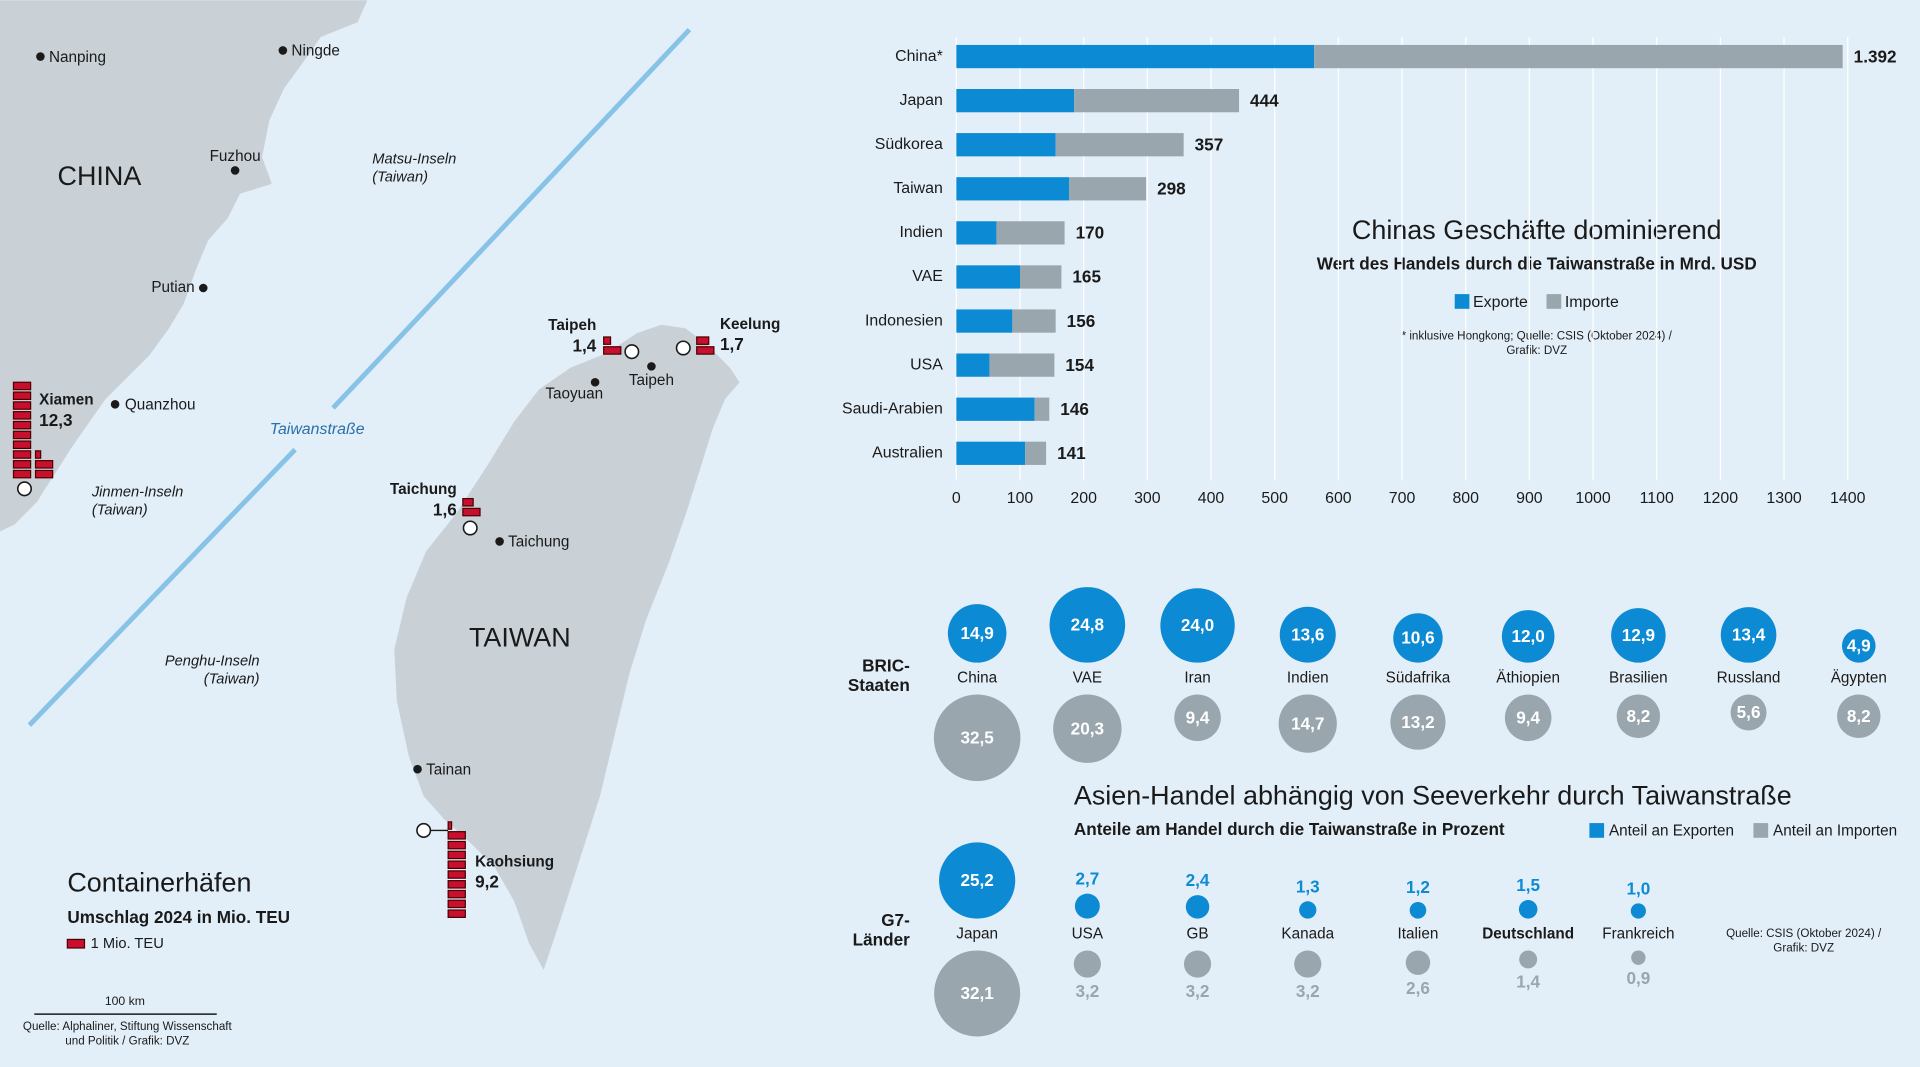  What do you see at coordinates (1308, 678) in the screenshot?
I see `category-label: Indien` at bounding box center [1308, 678].